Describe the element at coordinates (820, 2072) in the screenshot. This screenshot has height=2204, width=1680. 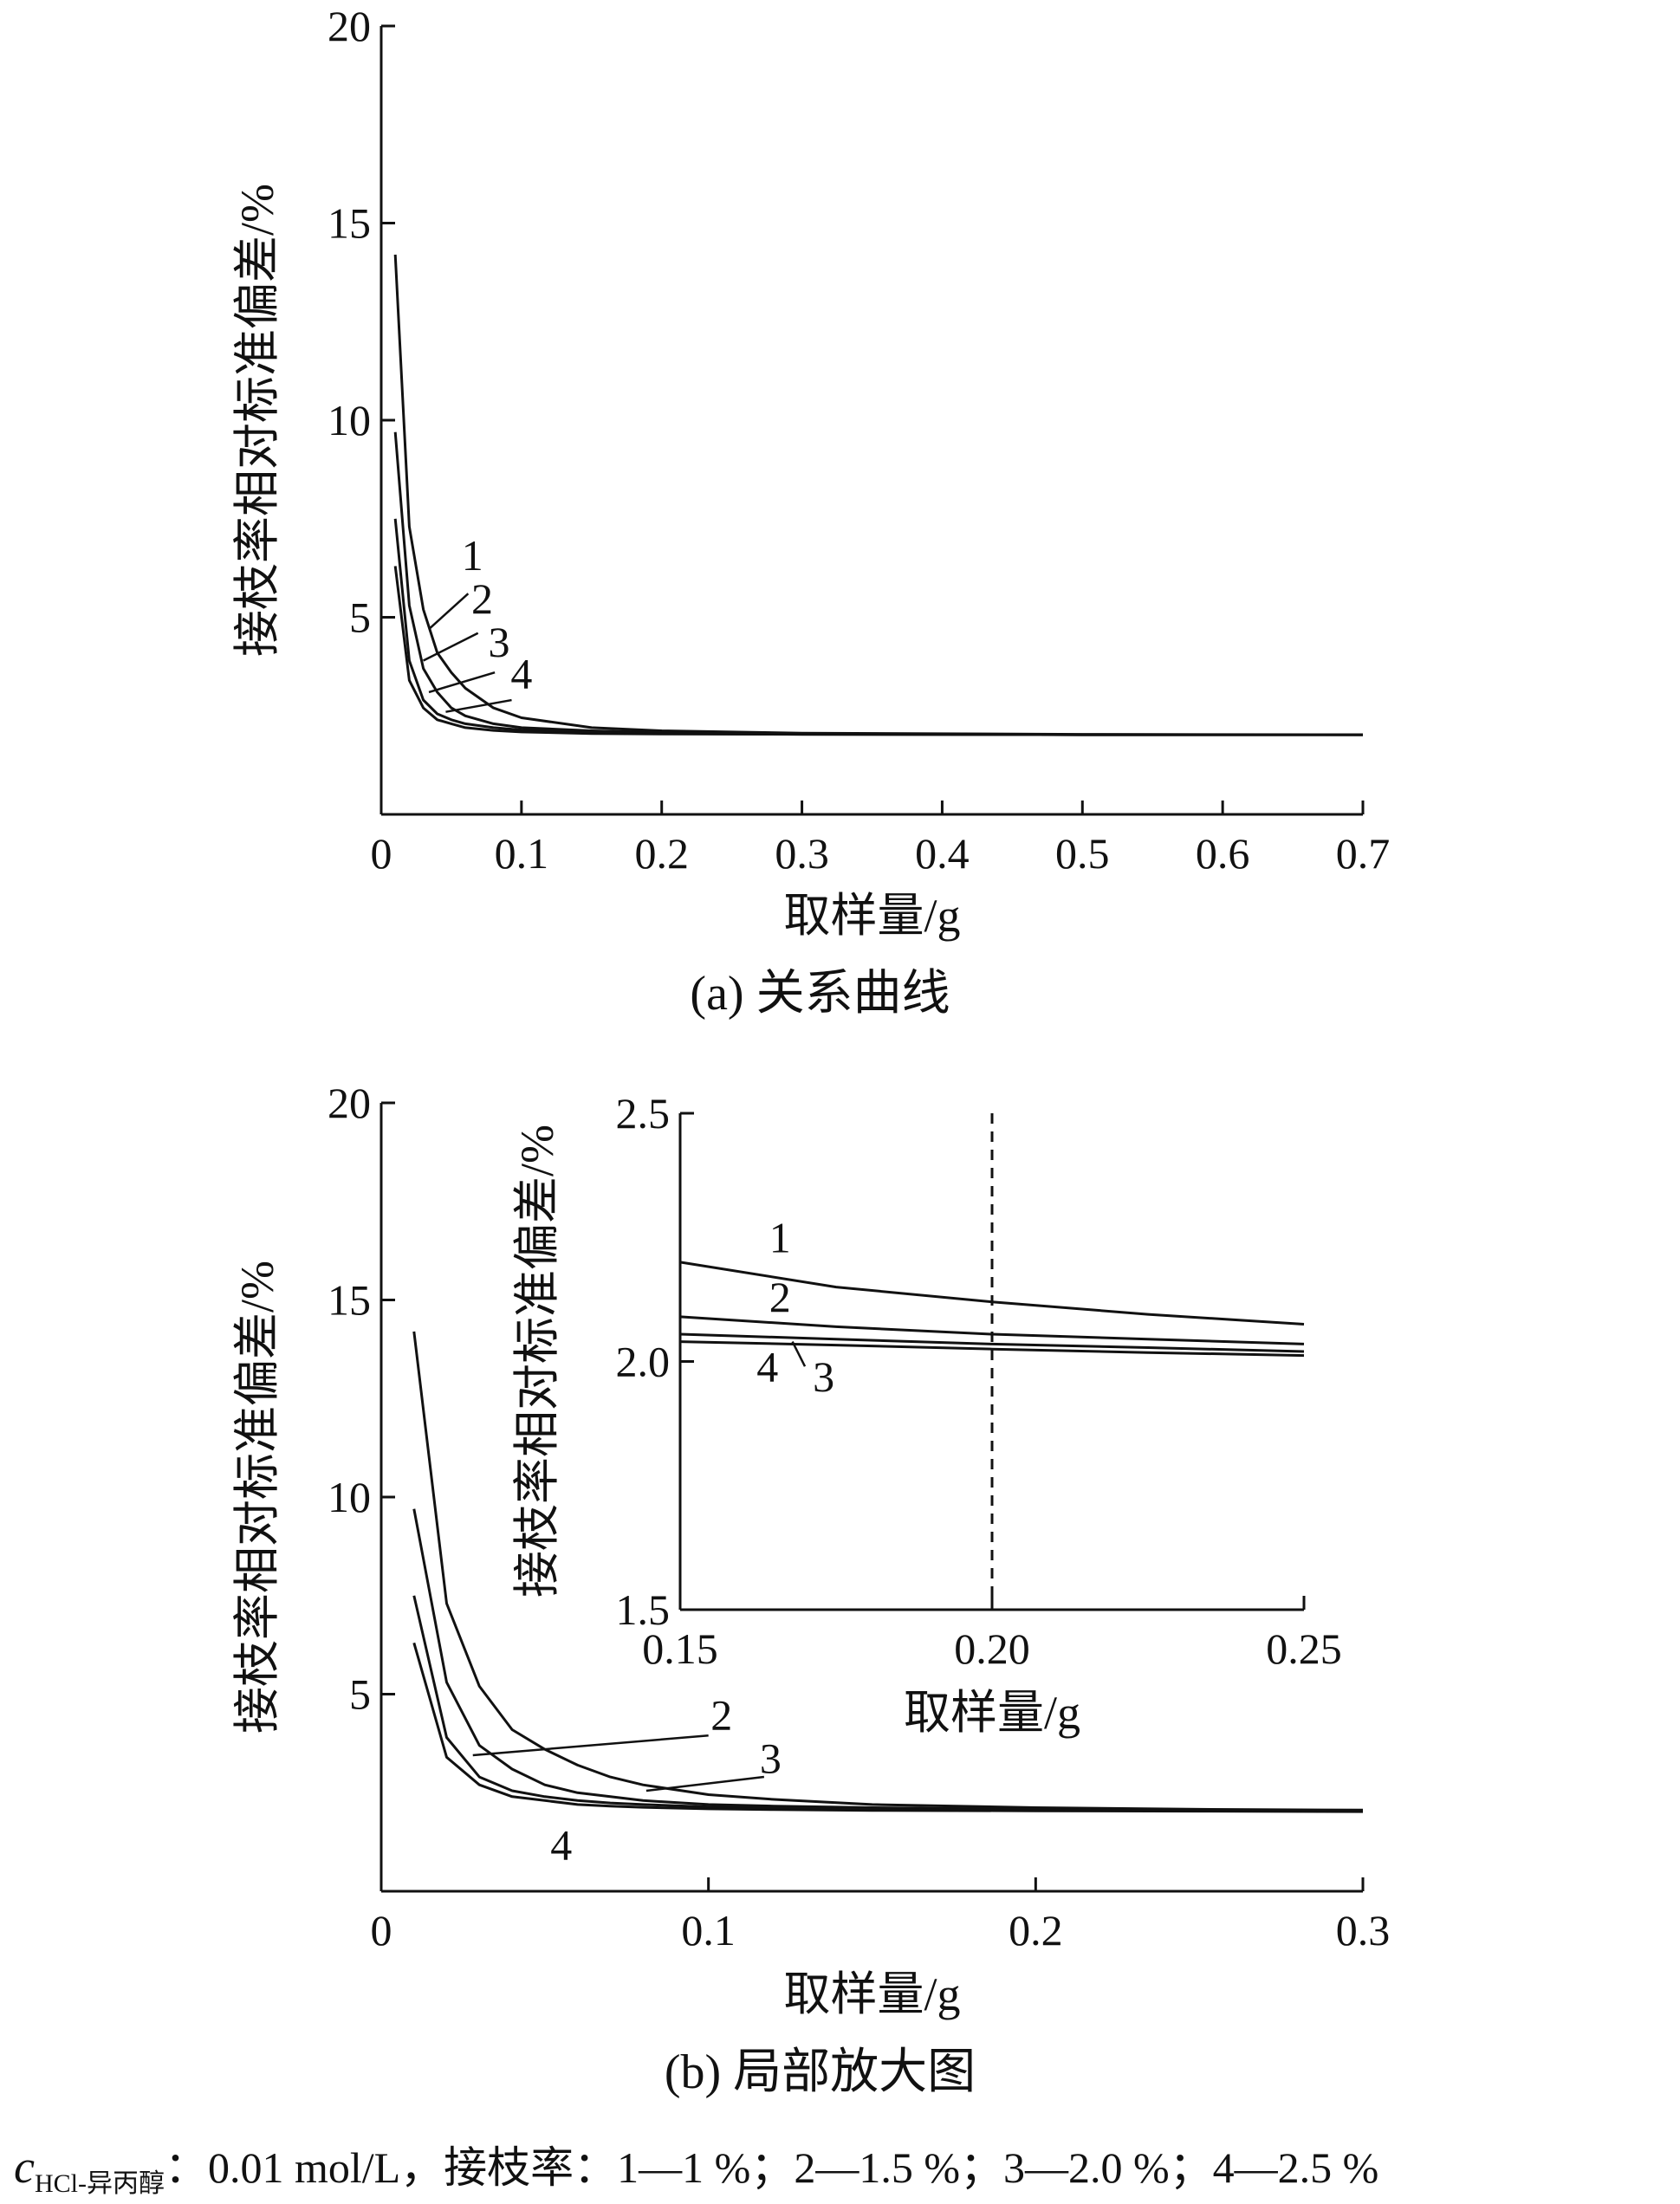
I see `panel-caption: (b) 局部放大图` at that location.